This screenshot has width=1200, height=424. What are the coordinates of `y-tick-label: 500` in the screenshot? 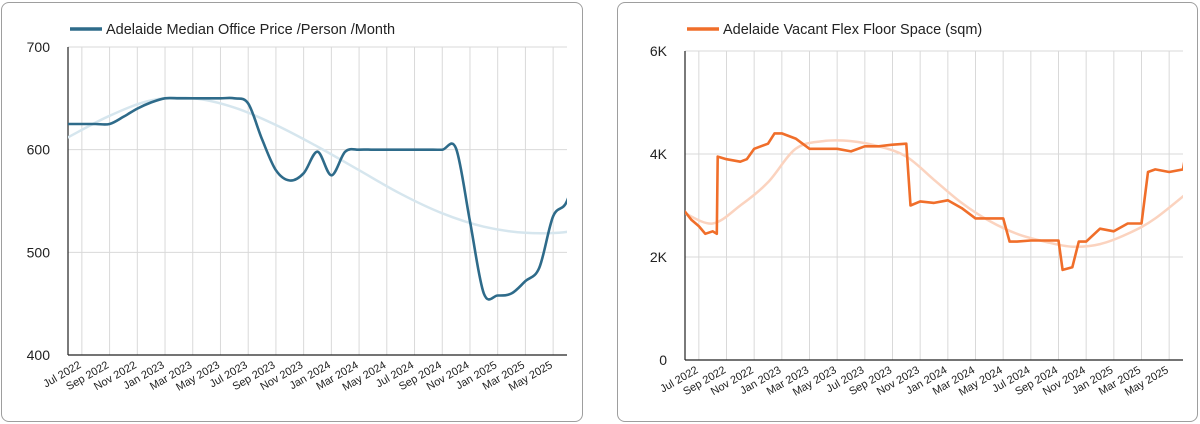 It's located at (39, 252).